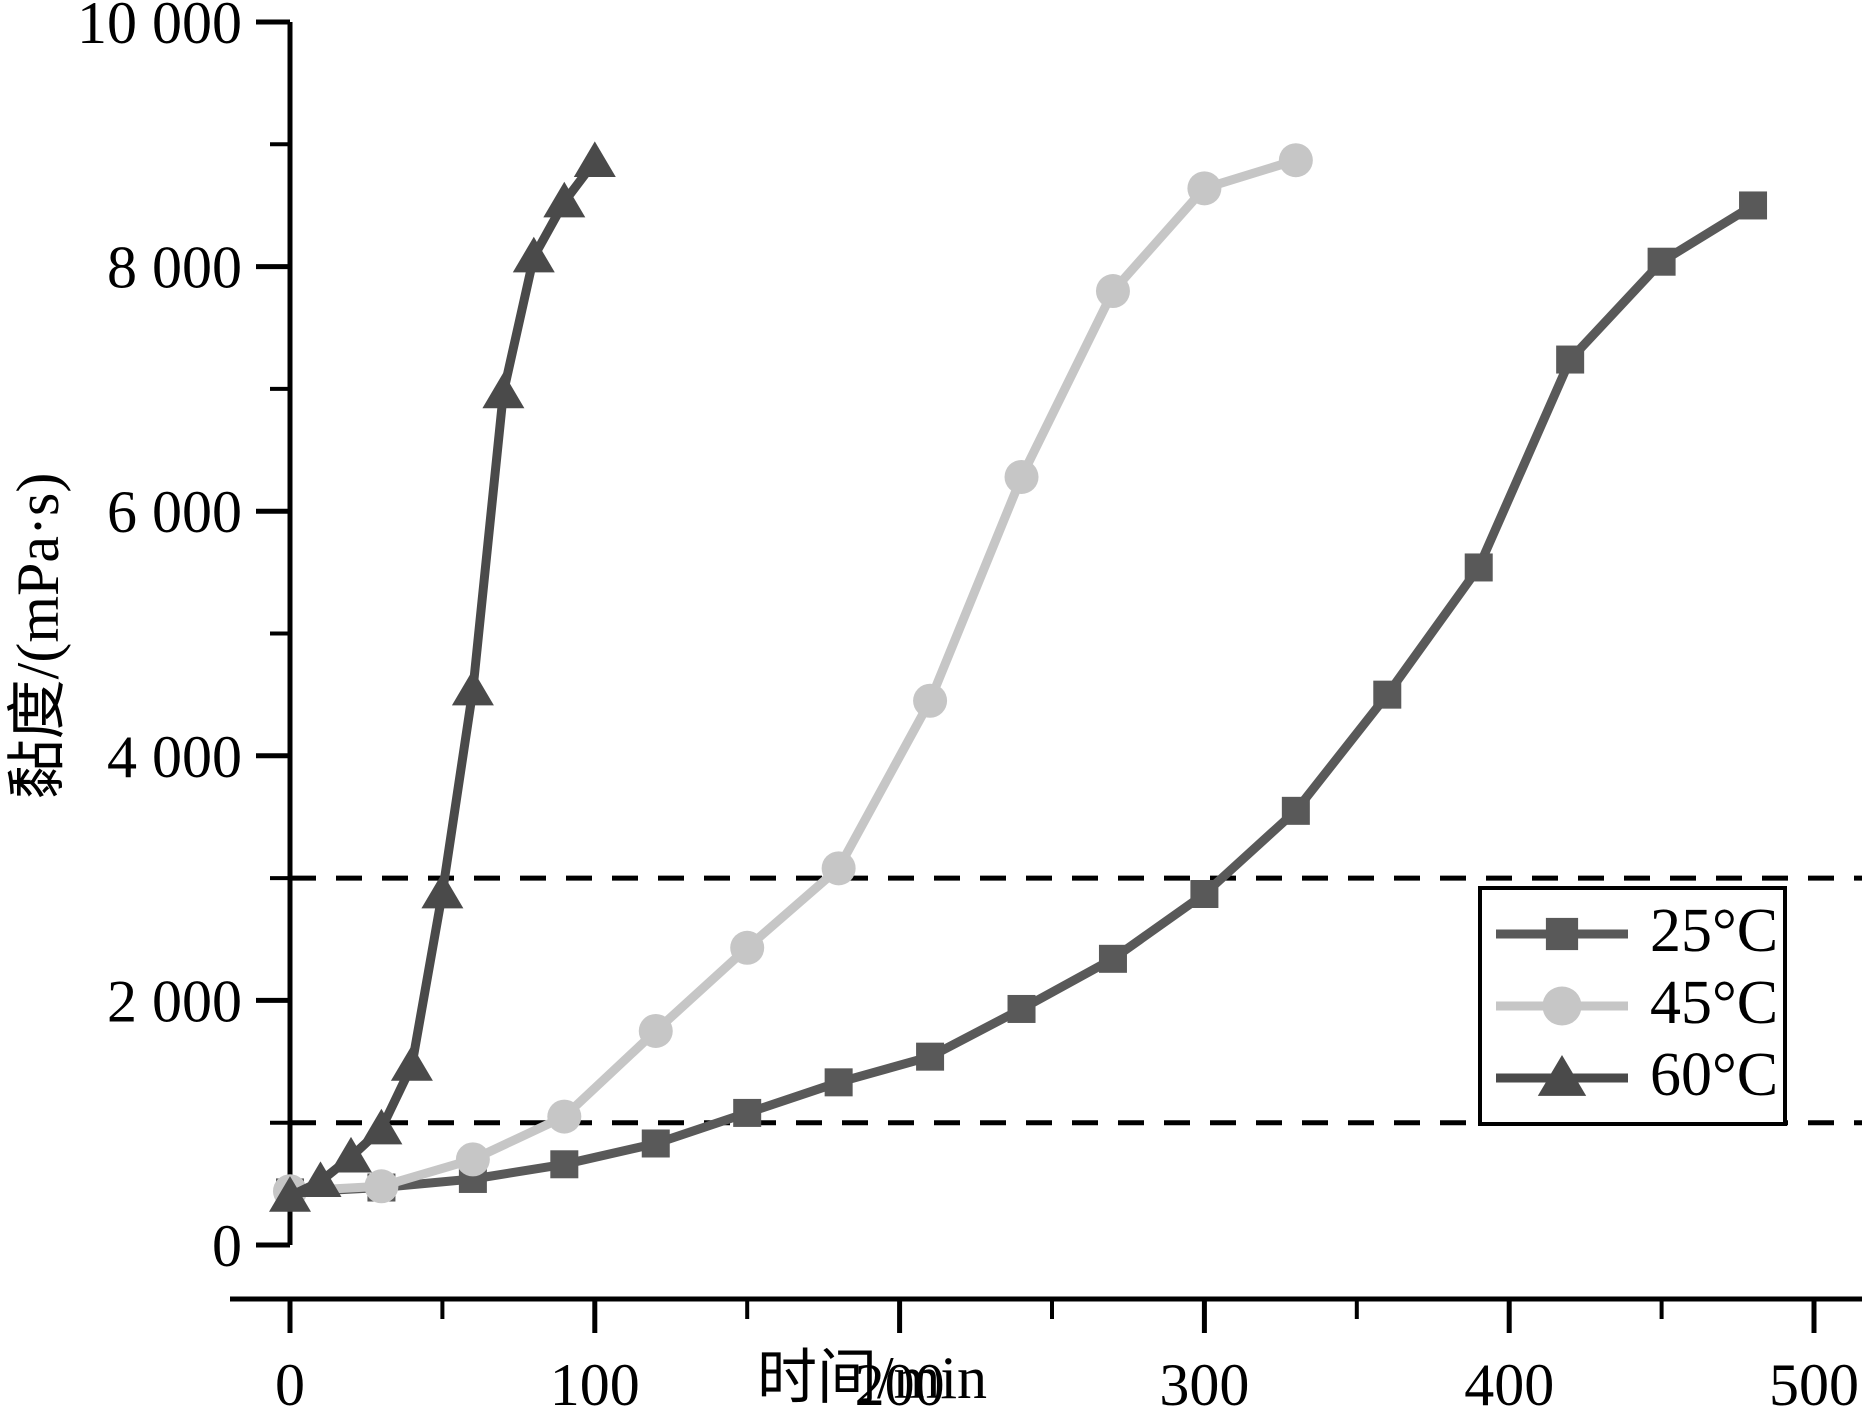 Image resolution: width=1869 pixels, height=1413 pixels. Describe the element at coordinates (1509, 1382) in the screenshot. I see `x-tick-label-400: 400` at that location.